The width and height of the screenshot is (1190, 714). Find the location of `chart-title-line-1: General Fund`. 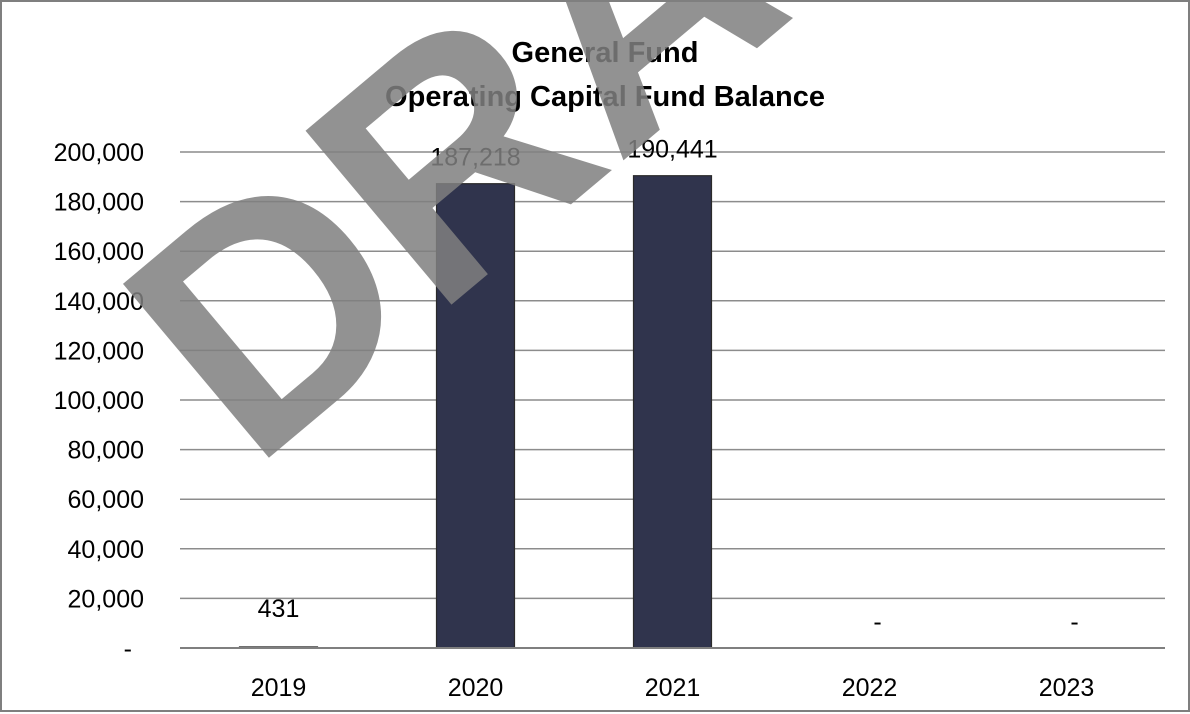

chart-title-line-1: General Fund is located at coordinates (605, 53).